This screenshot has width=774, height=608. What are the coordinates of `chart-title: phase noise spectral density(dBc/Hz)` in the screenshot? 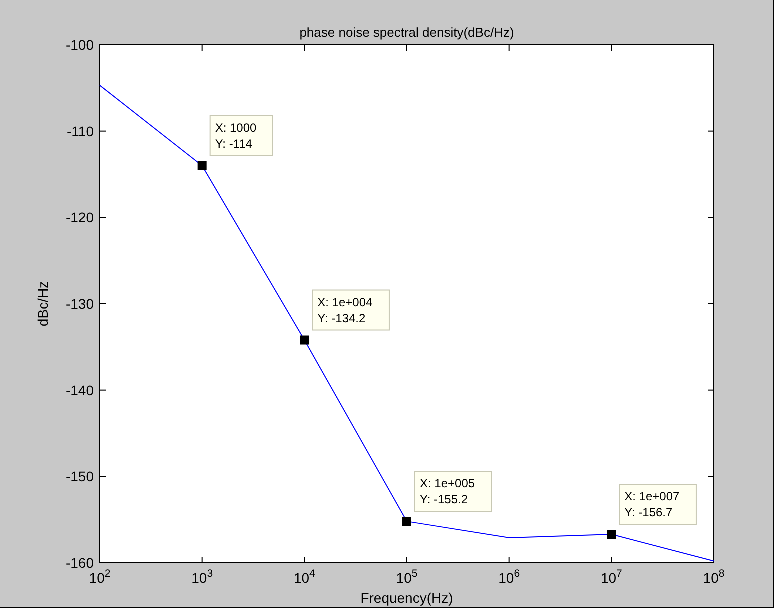 It's located at (407, 32).